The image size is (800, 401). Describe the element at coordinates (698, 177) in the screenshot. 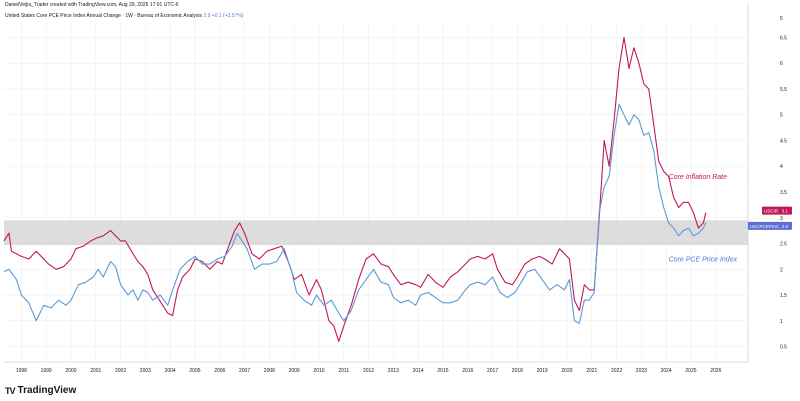

I see `chart-annotation: Core Inflation Rate` at that location.